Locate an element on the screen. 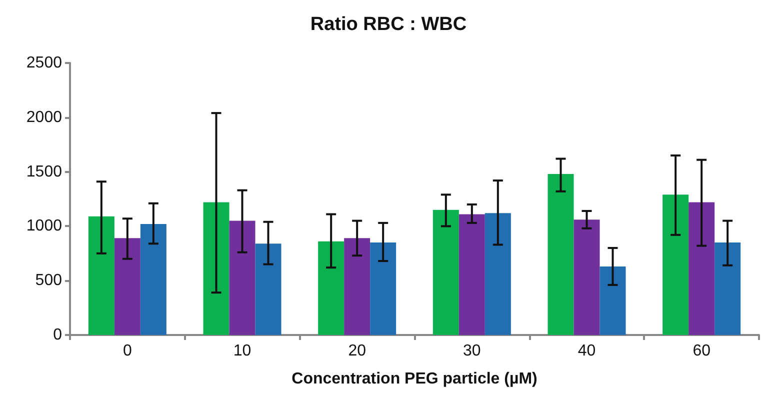 Image resolution: width=777 pixels, height=409 pixels. y-tick-label: 0 is located at coordinates (57, 335).